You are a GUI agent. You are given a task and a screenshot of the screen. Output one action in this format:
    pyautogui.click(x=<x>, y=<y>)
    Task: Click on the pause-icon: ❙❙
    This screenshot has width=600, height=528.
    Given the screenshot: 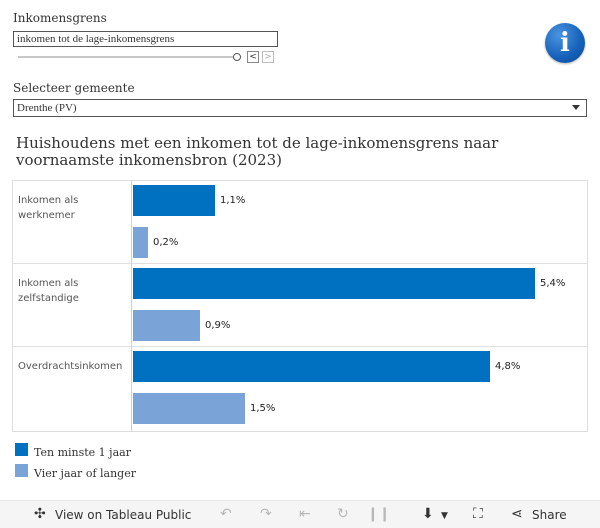 What is the action you would take?
    pyautogui.click(x=379, y=514)
    